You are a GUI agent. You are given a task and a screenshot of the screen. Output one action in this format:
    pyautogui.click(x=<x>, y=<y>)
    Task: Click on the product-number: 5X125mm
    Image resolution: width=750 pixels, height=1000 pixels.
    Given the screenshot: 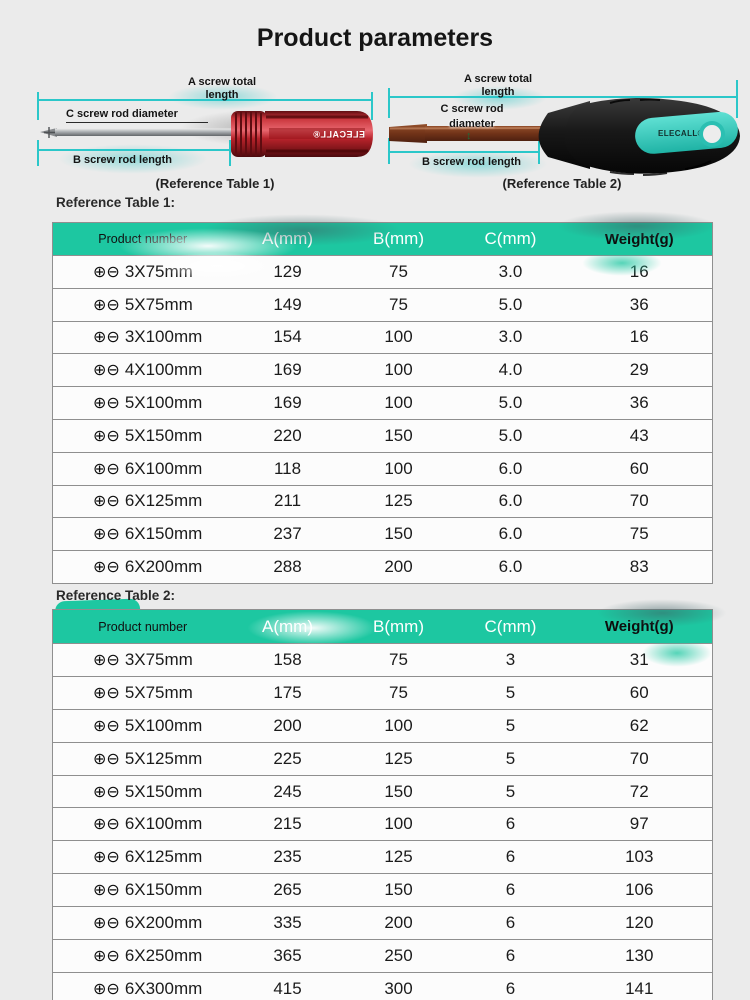 What is the action you would take?
    pyautogui.click(x=163, y=758)
    